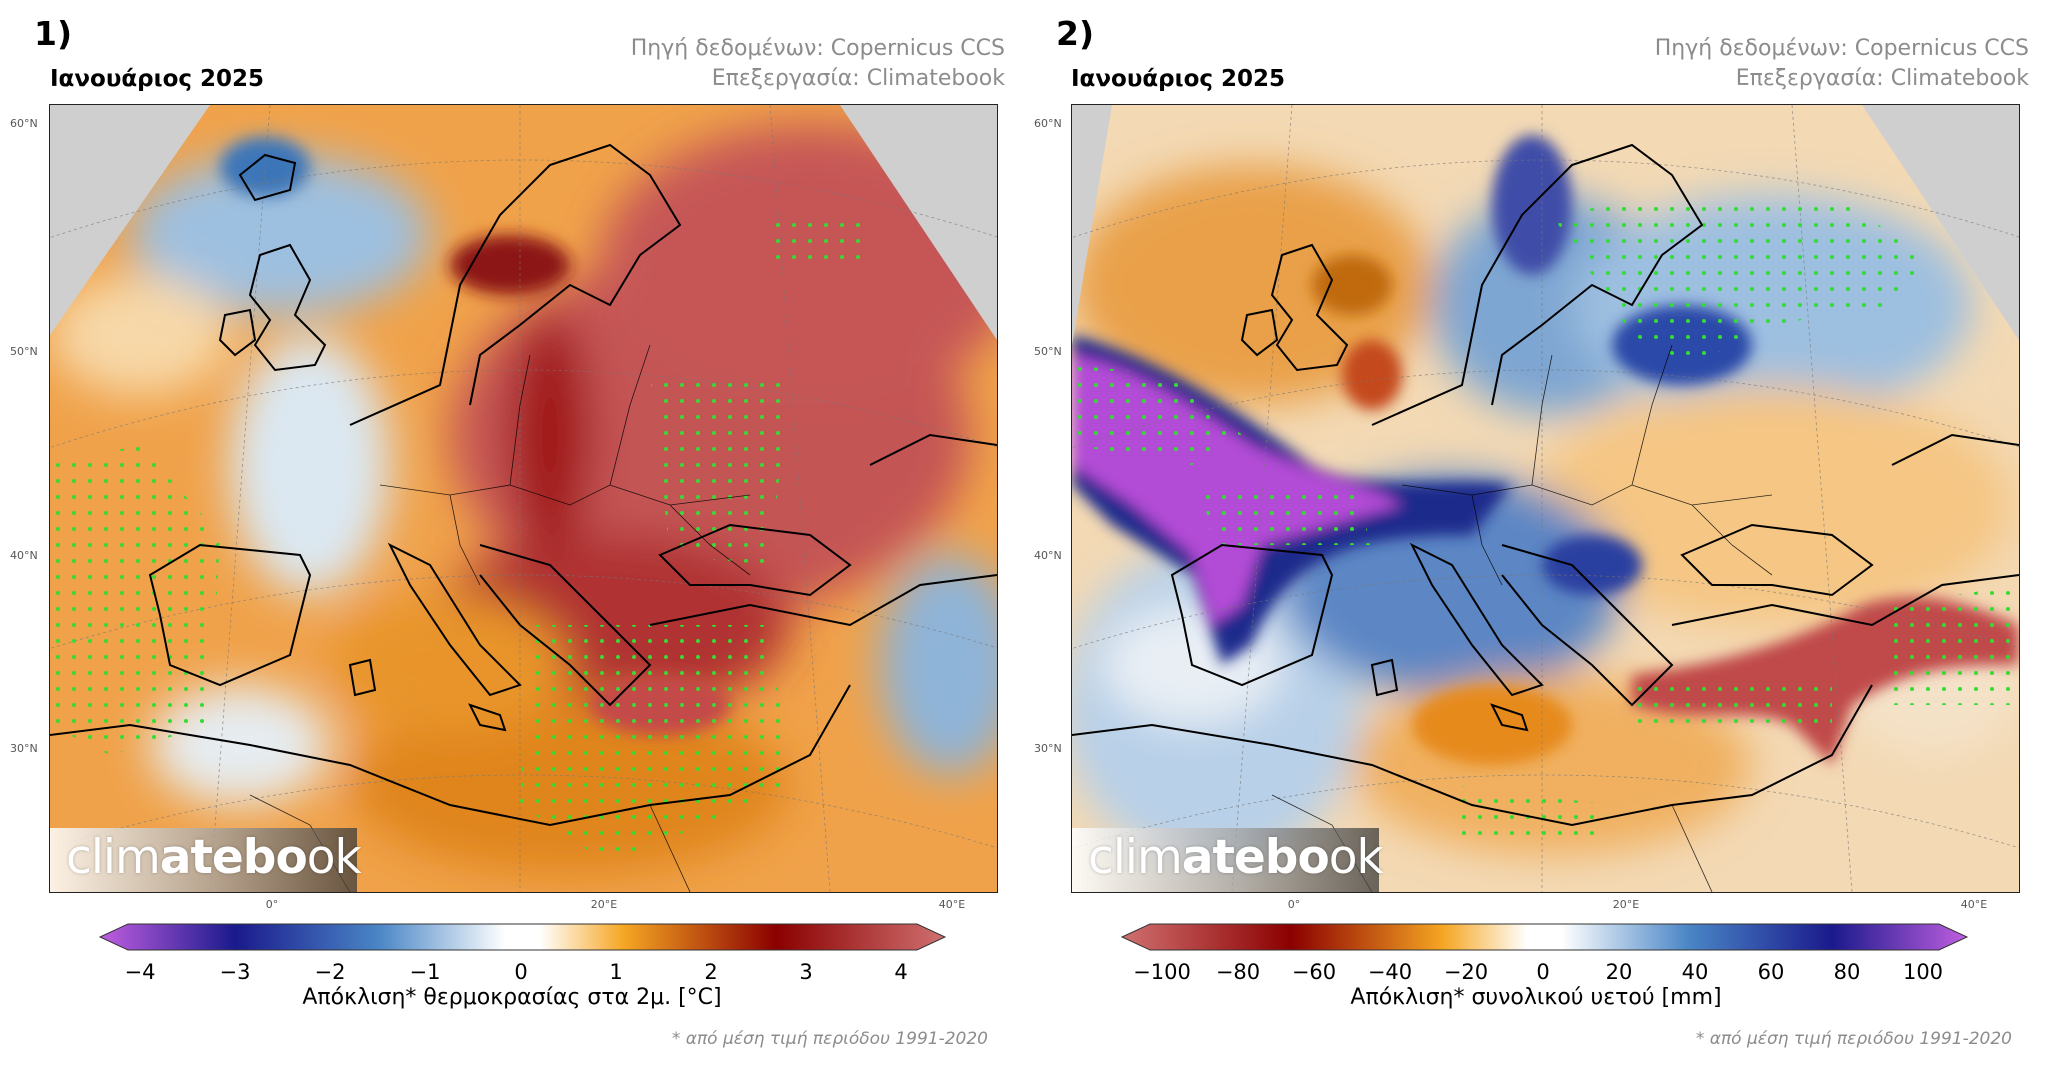  I want to click on colorbar-tick: −1, so click(425, 972).